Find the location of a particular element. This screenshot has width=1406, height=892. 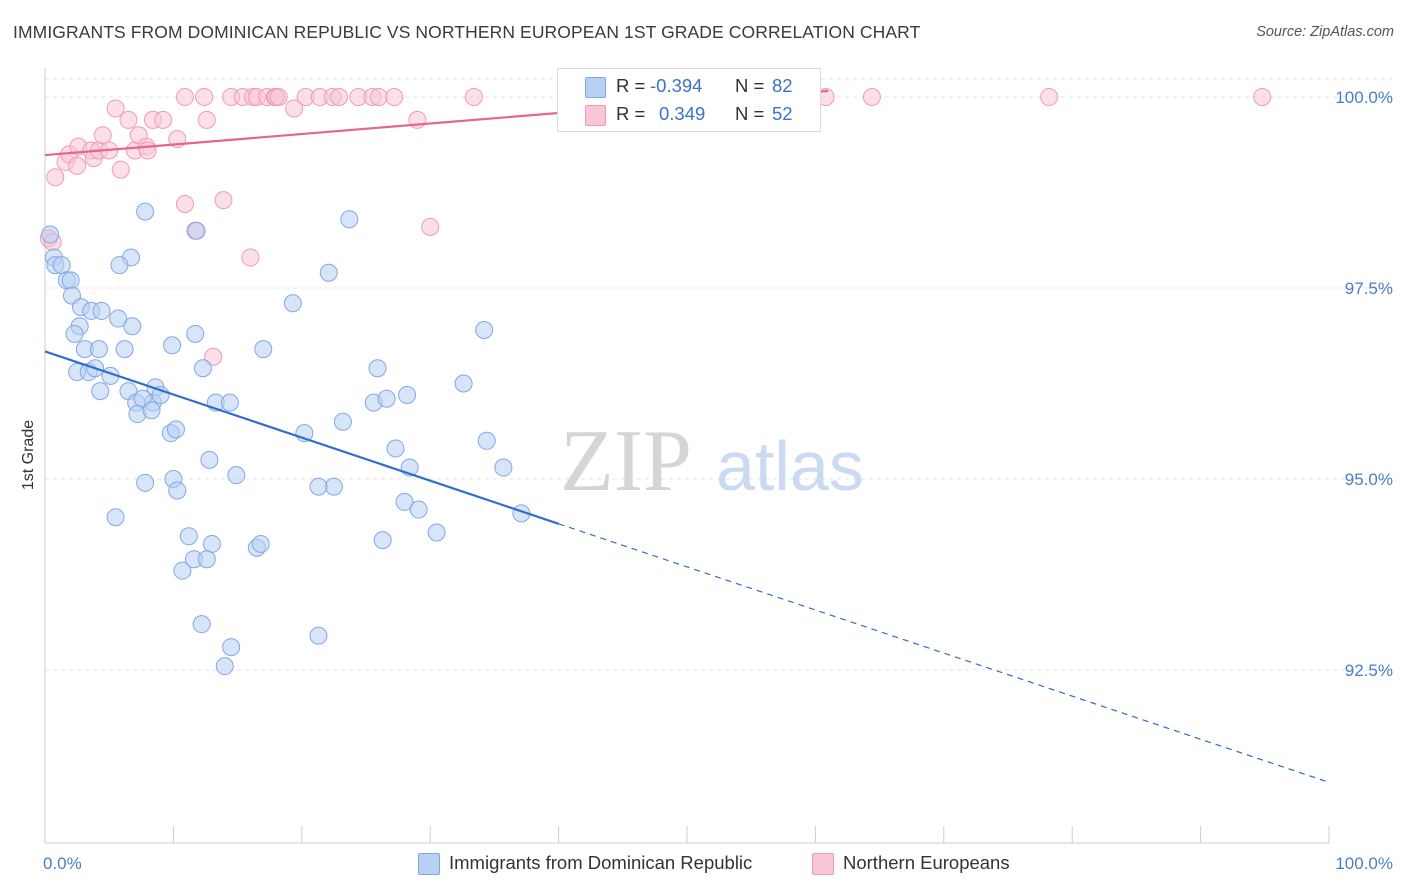

legend-swatch-pink is located at coordinates (595, 115).